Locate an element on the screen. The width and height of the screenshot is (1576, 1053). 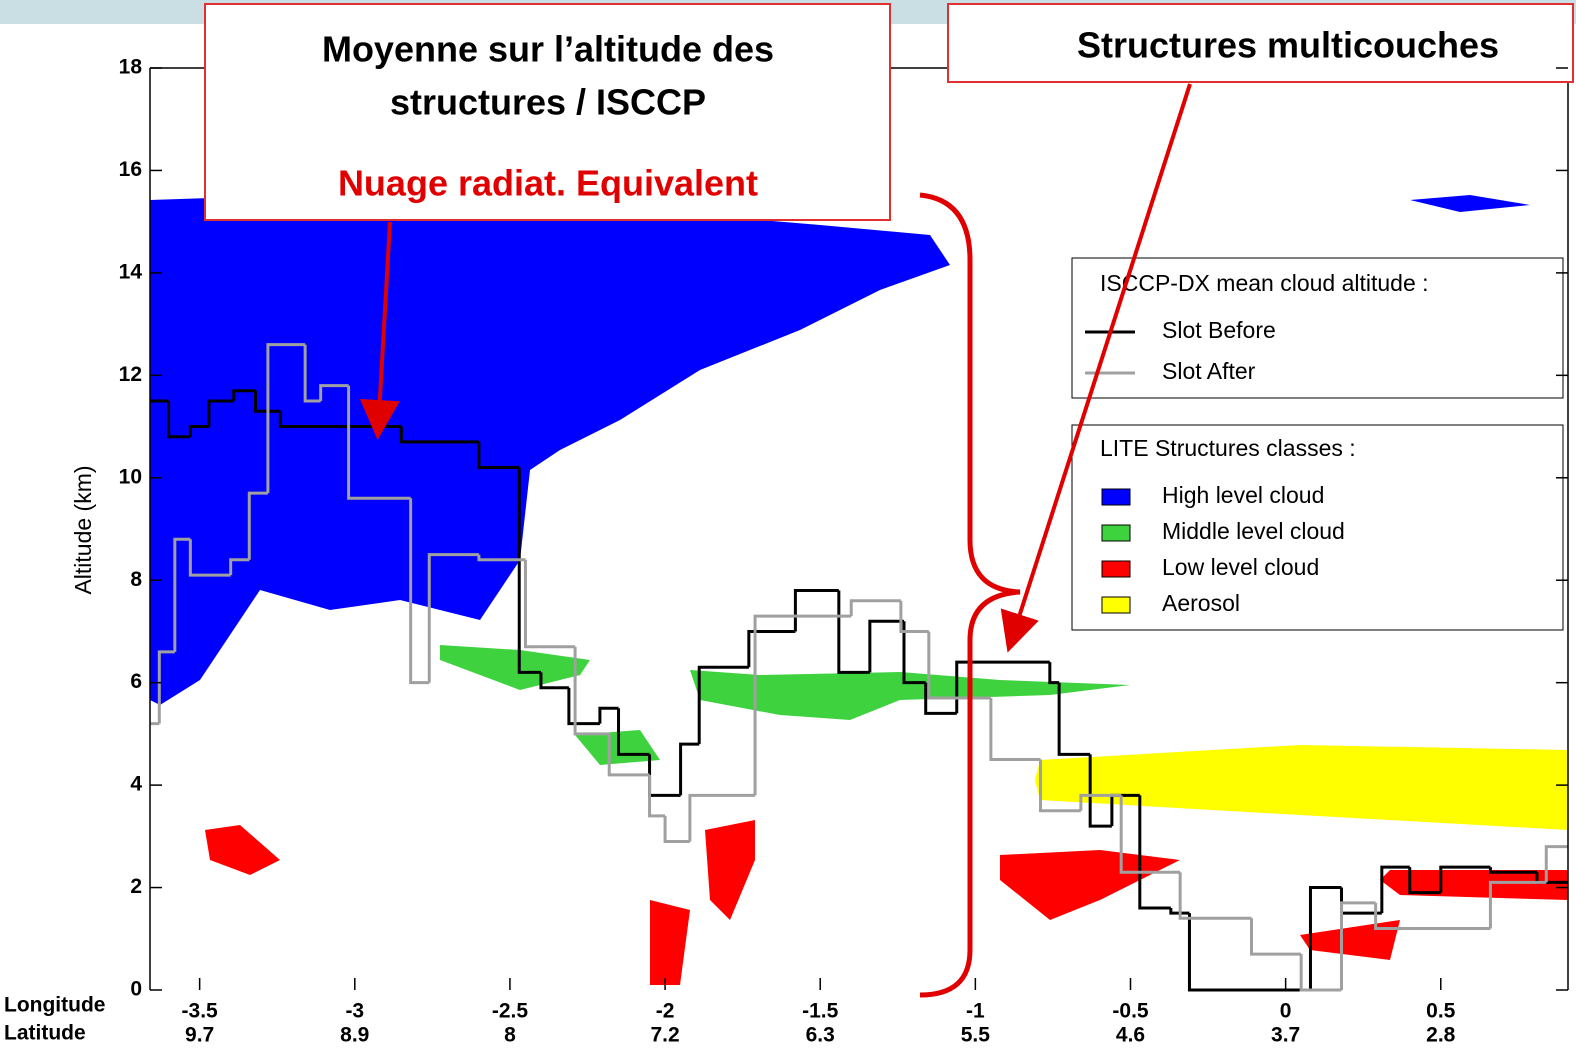
legend-label: Aerosol is located at coordinates (1201, 603).